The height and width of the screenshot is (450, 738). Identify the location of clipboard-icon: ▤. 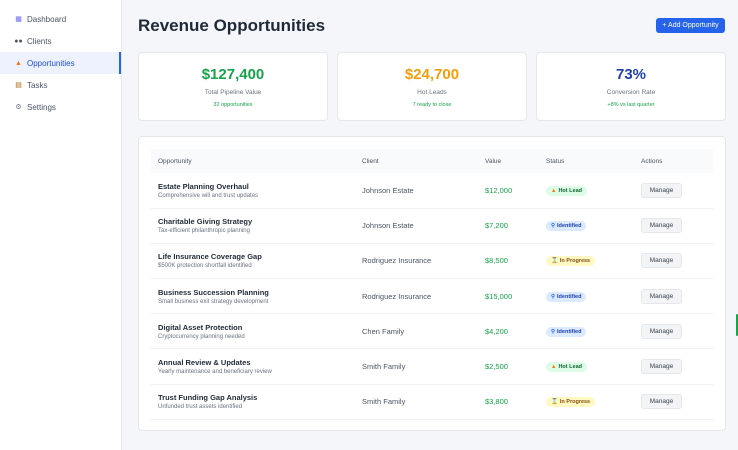
(18, 85).